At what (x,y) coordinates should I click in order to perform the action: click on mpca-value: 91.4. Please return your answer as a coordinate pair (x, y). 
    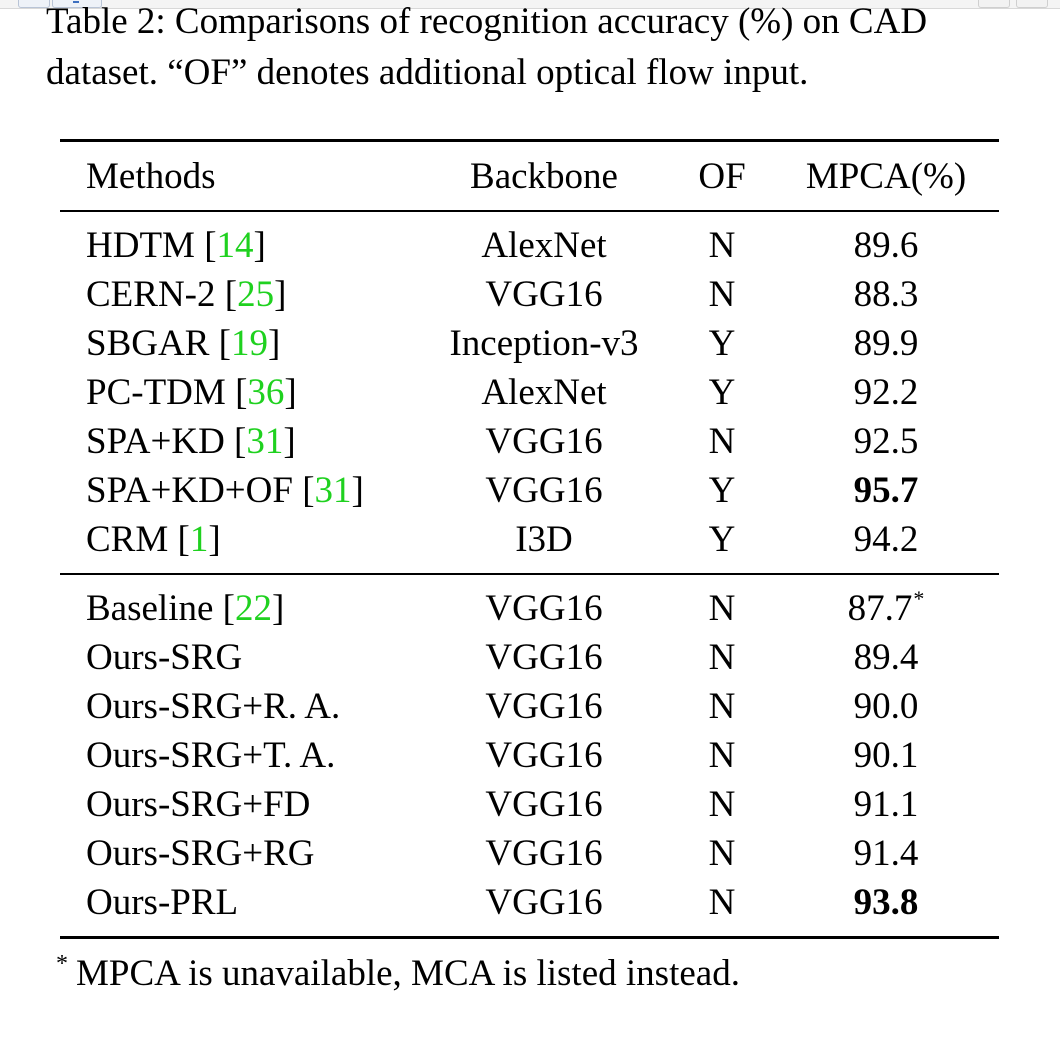
    Looking at the image, I should click on (886, 853).